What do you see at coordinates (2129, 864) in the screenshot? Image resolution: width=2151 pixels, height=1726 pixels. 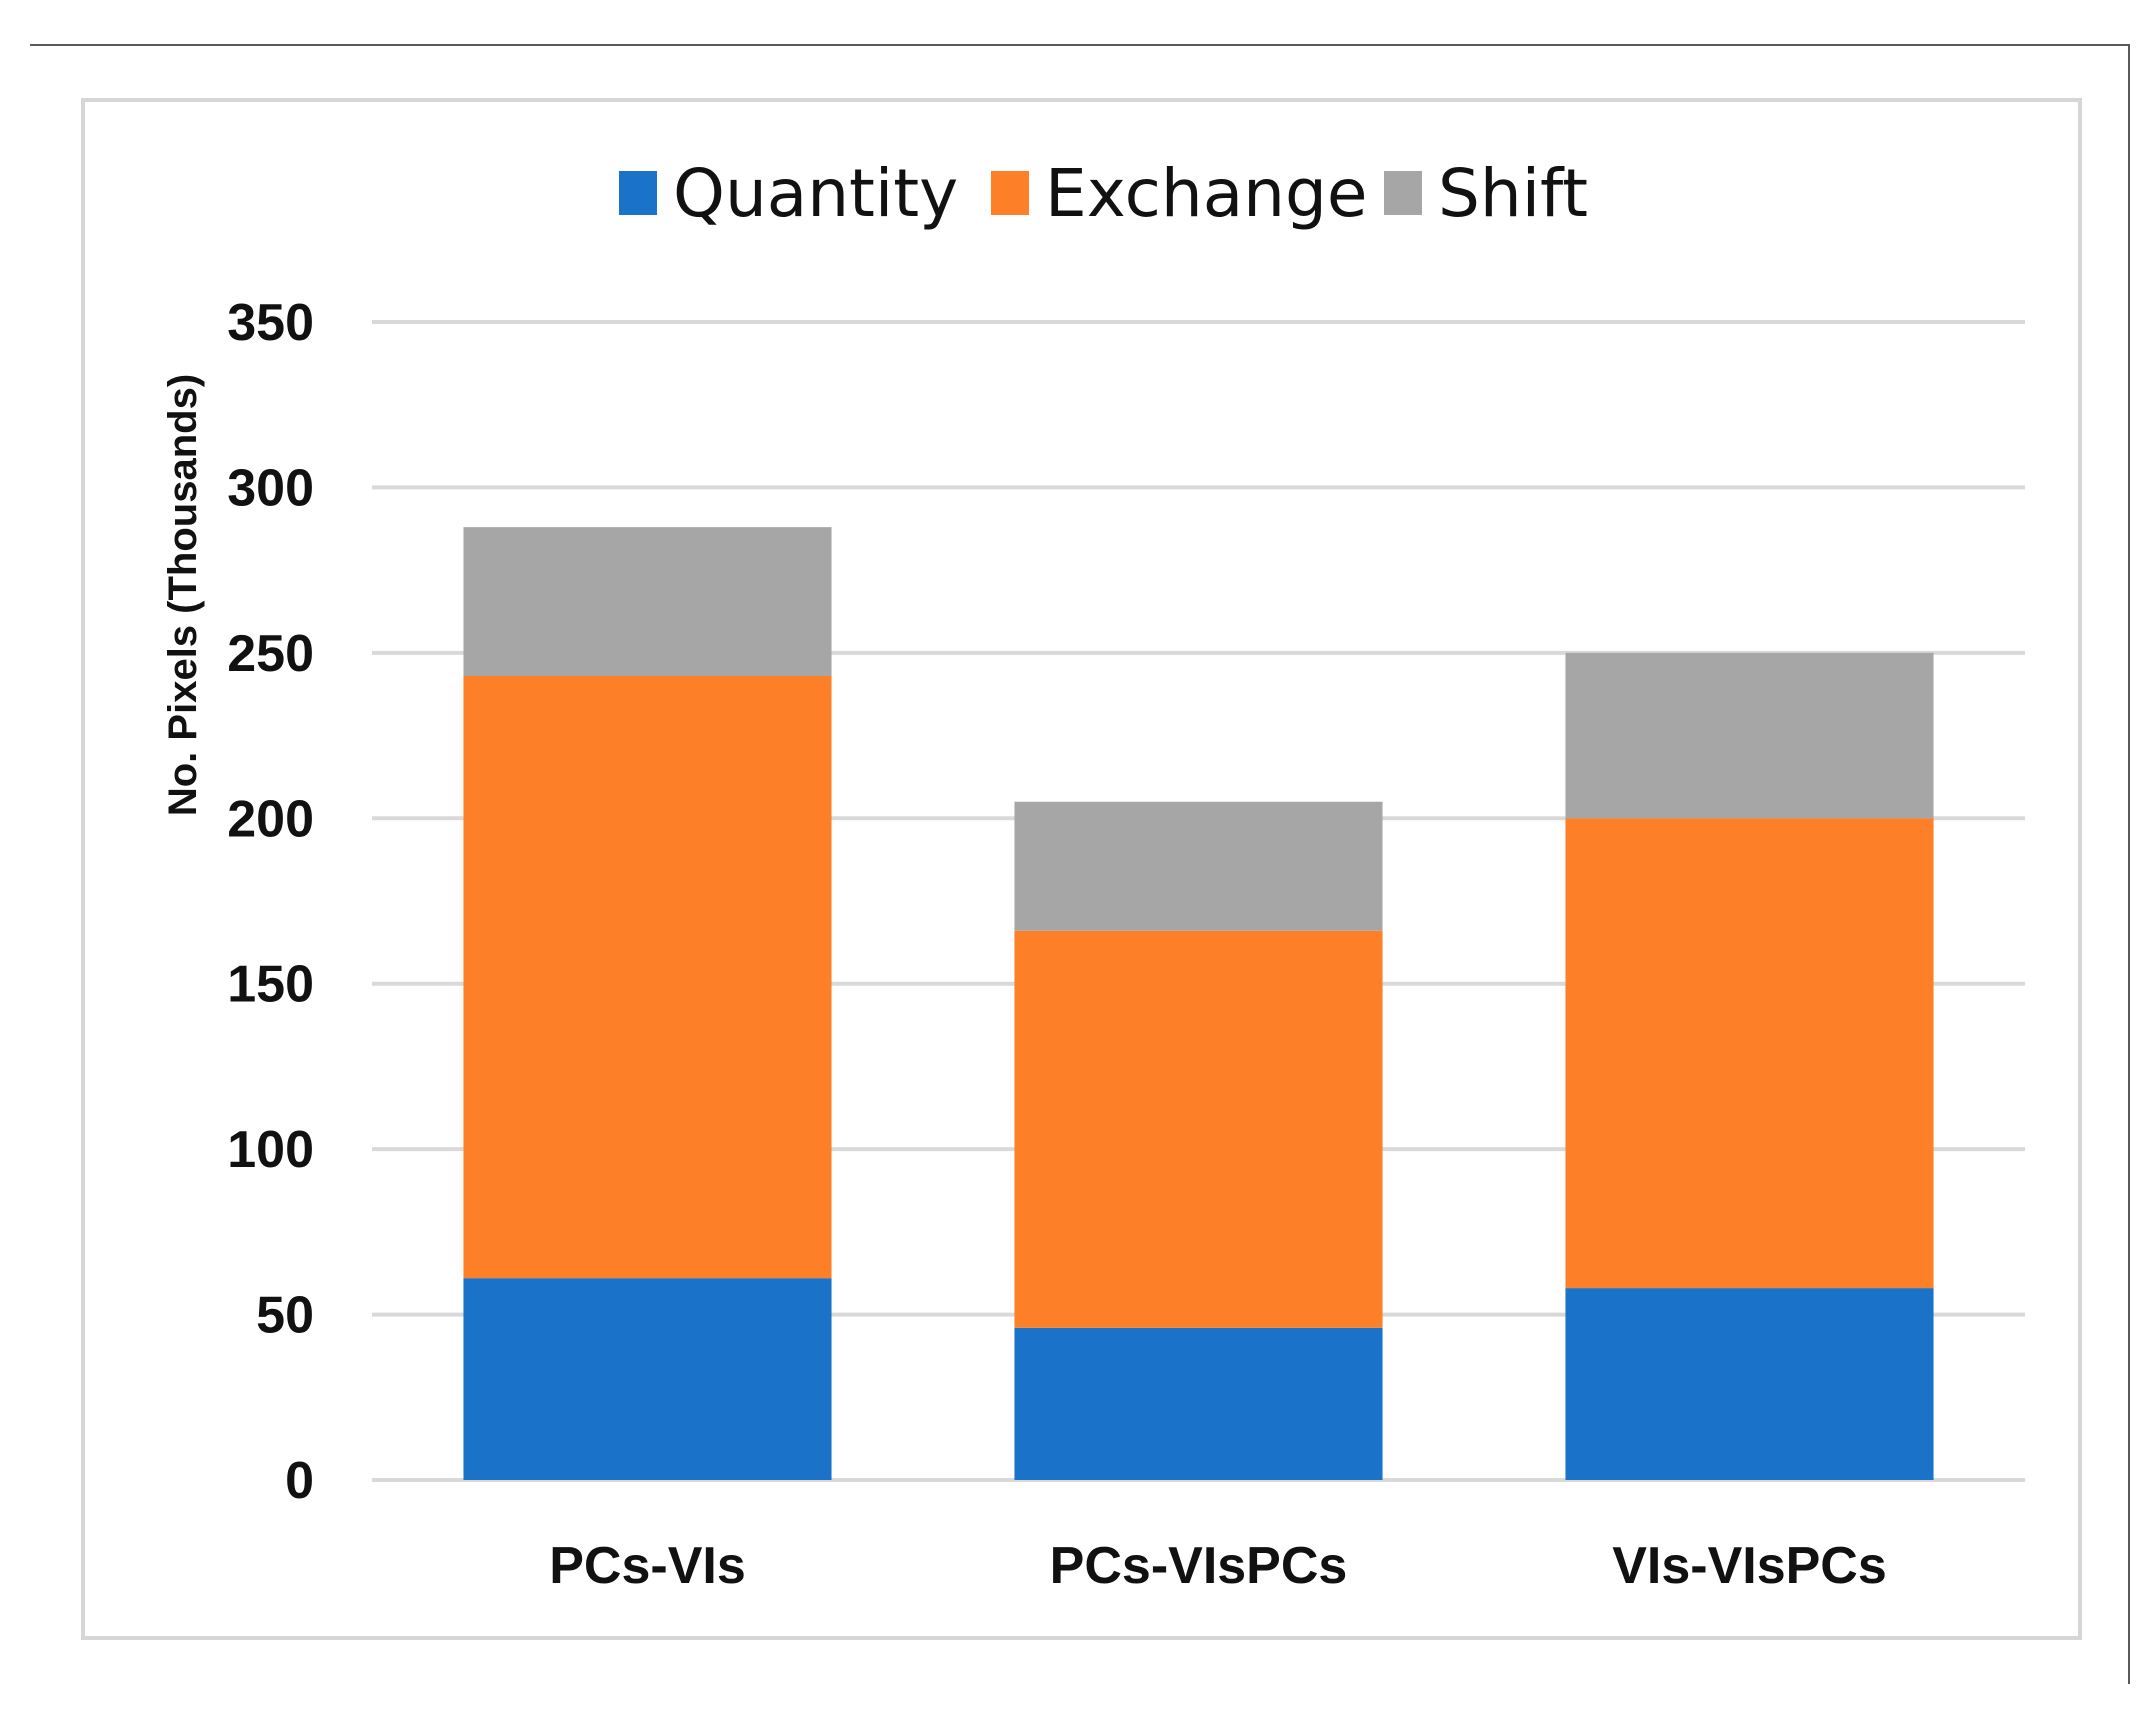 I see `right-frame-line` at bounding box center [2129, 864].